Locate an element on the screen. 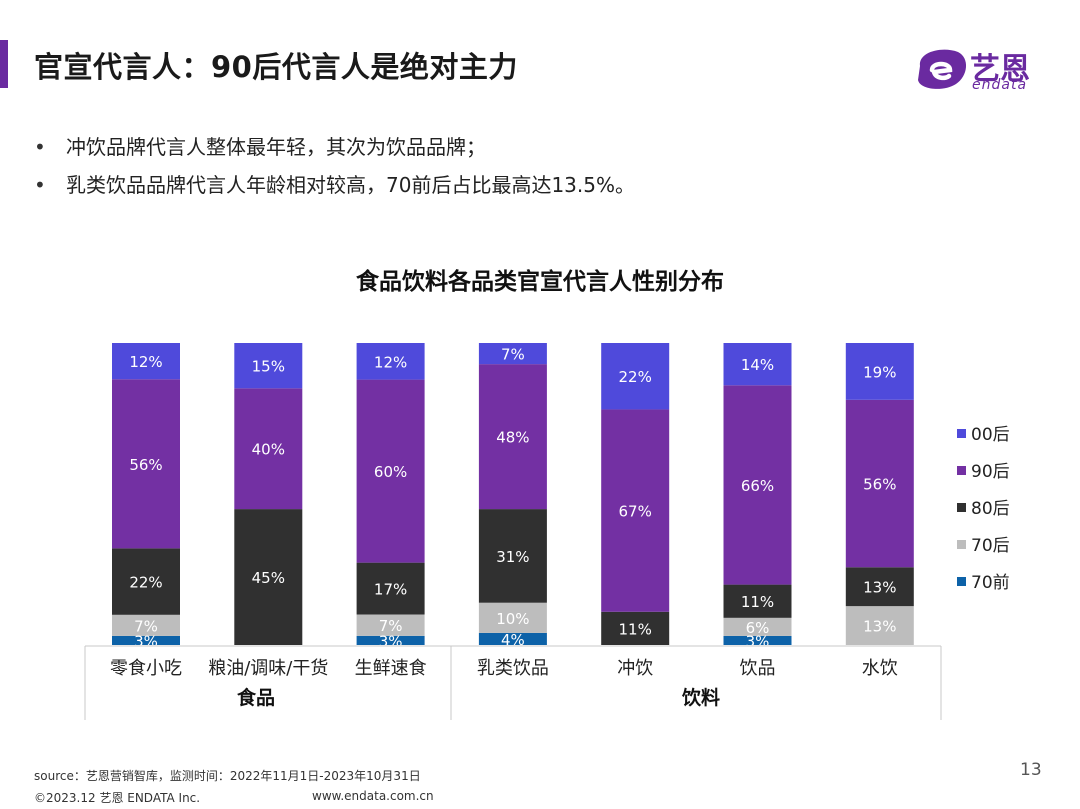 The height and width of the screenshot is (809, 1080). data-label: 19% is located at coordinates (879, 372).